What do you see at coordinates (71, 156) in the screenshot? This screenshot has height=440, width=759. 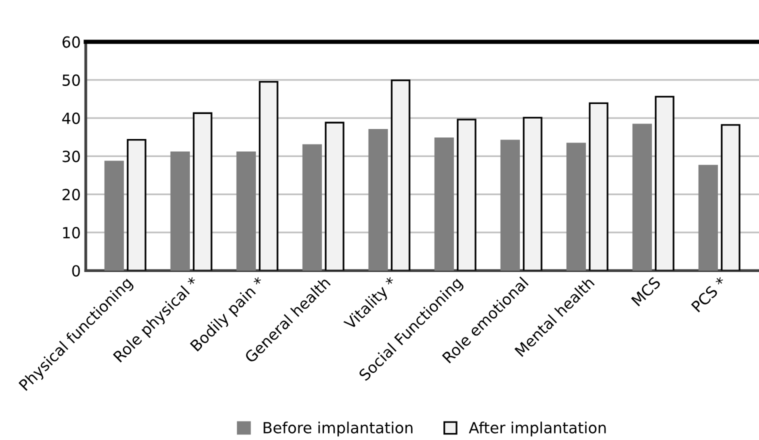 I see `y-tick-label: 30` at bounding box center [71, 156].